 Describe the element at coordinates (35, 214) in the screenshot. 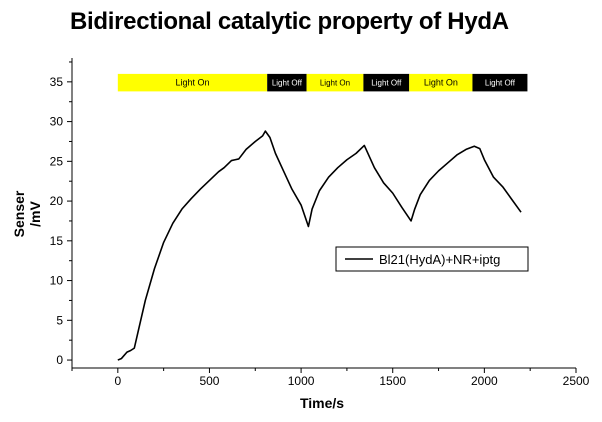

I see `y-axis-label-unit: /mV` at that location.